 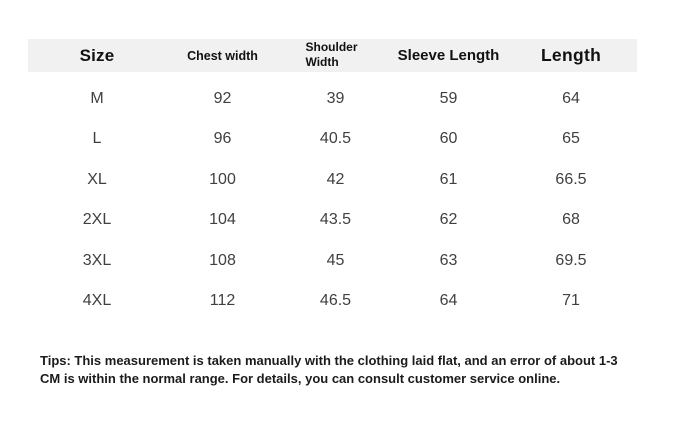 I want to click on cell-shoulder-width: 39, so click(x=335, y=98).